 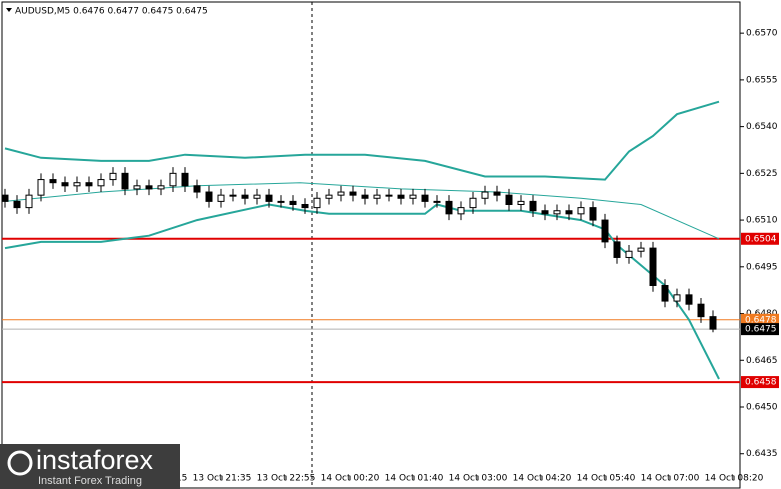 I want to click on y-tick-label: 0.6465, so click(x=762, y=361).